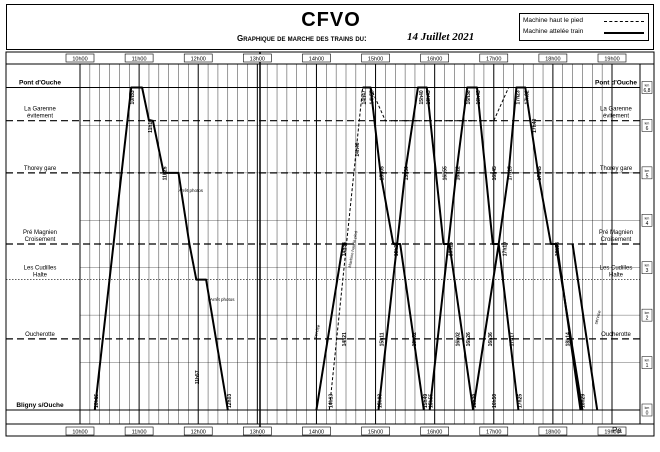 The height and width of the screenshot is (452, 660). I want to click on train-time-label: 15h11, so click(382, 339).